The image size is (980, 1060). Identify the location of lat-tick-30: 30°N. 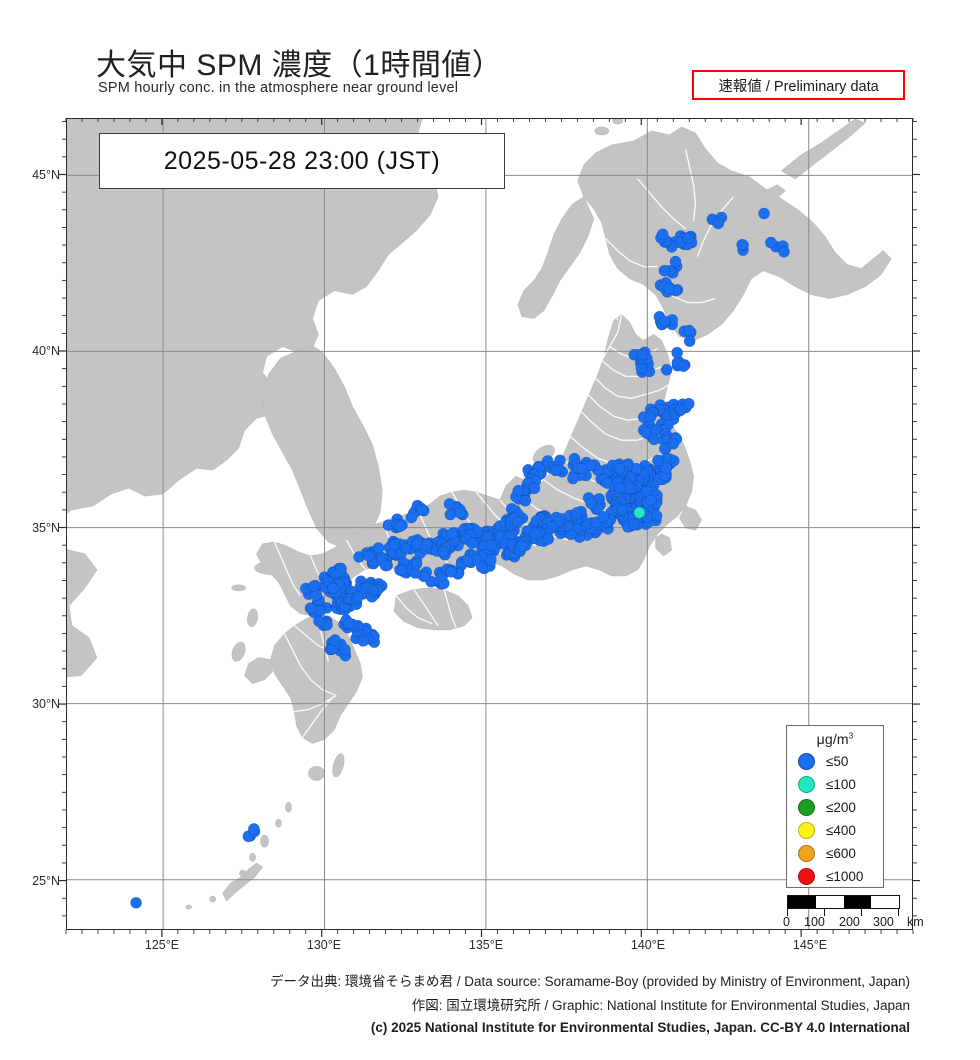
(46, 704).